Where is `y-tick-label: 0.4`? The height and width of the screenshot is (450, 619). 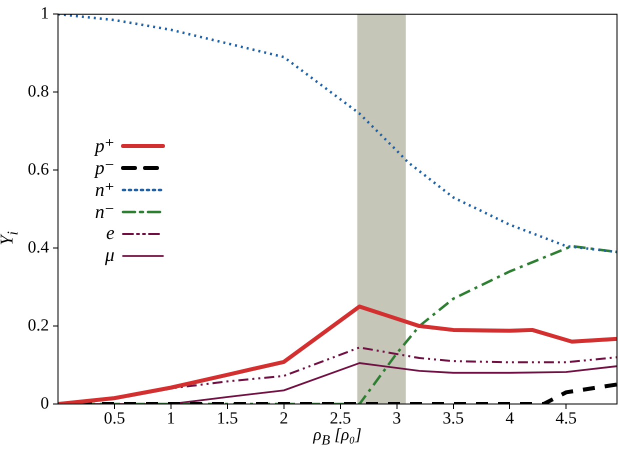
y-tick-label: 0.4 is located at coordinates (39, 247).